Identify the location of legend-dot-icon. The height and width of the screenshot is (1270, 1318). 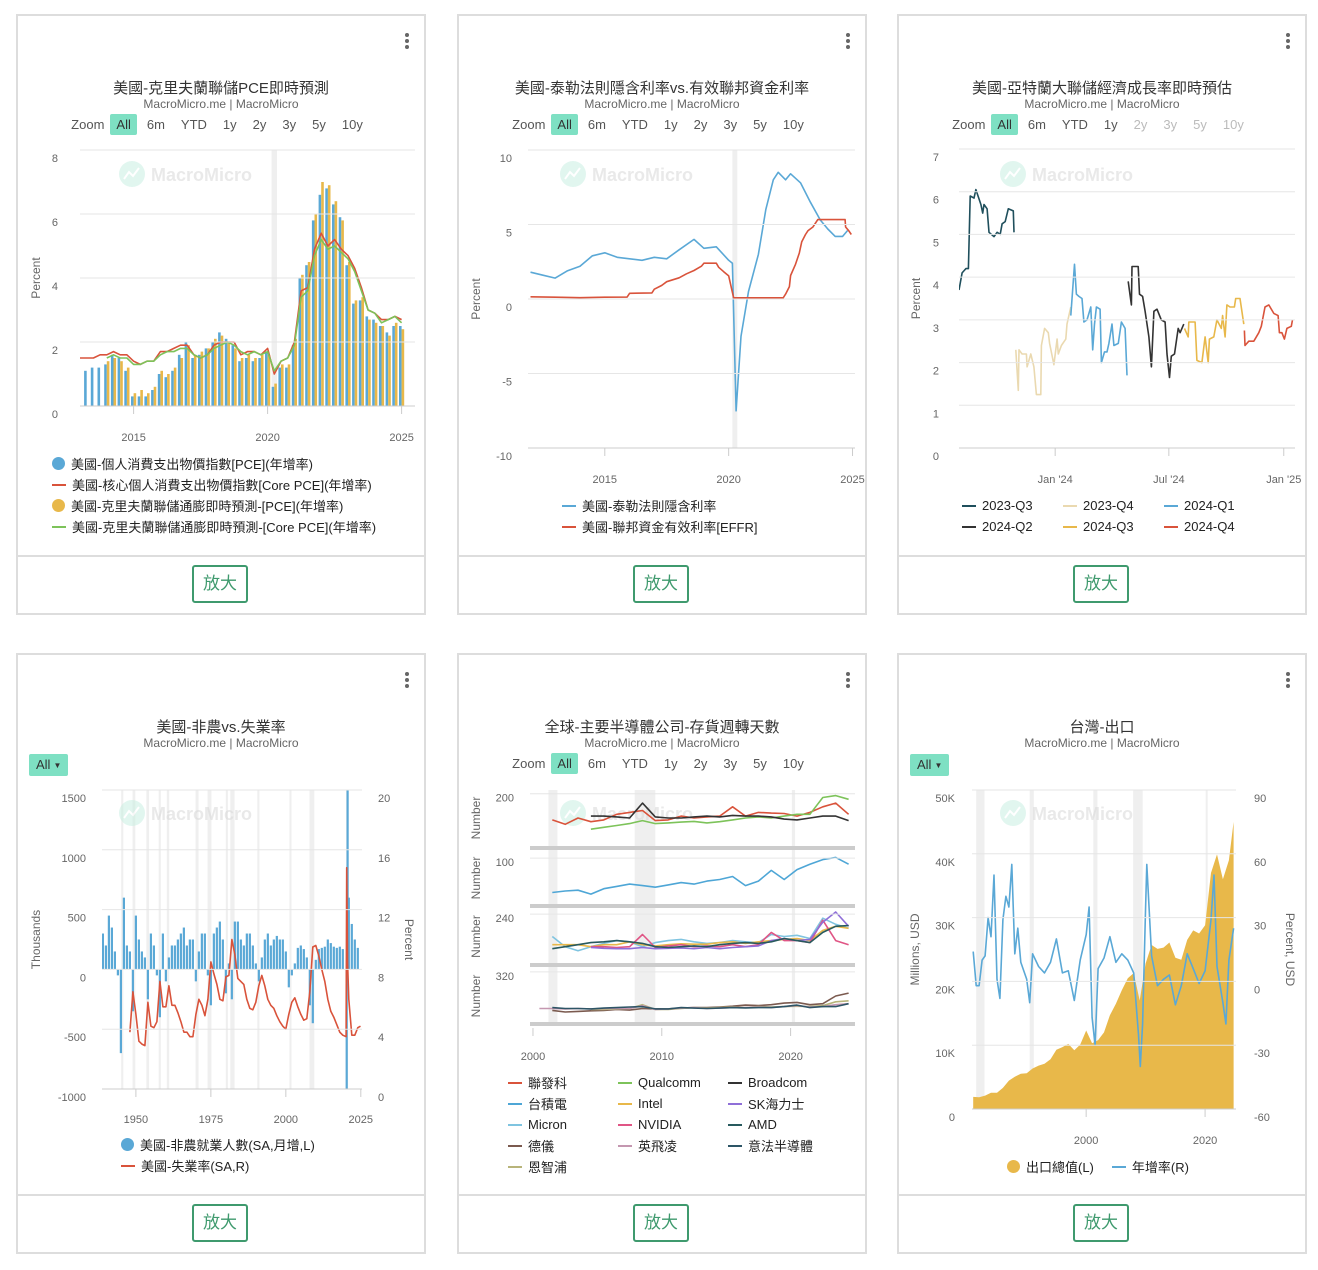
(127, 1144).